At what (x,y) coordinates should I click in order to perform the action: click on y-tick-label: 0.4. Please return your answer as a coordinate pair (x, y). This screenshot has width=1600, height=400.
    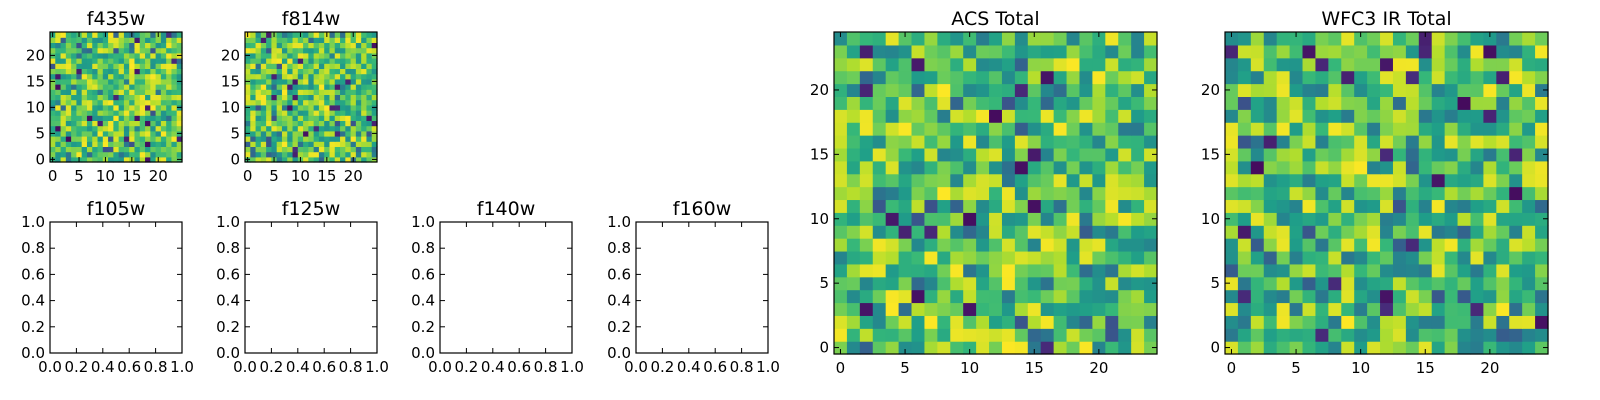
    Looking at the image, I should click on (228, 301).